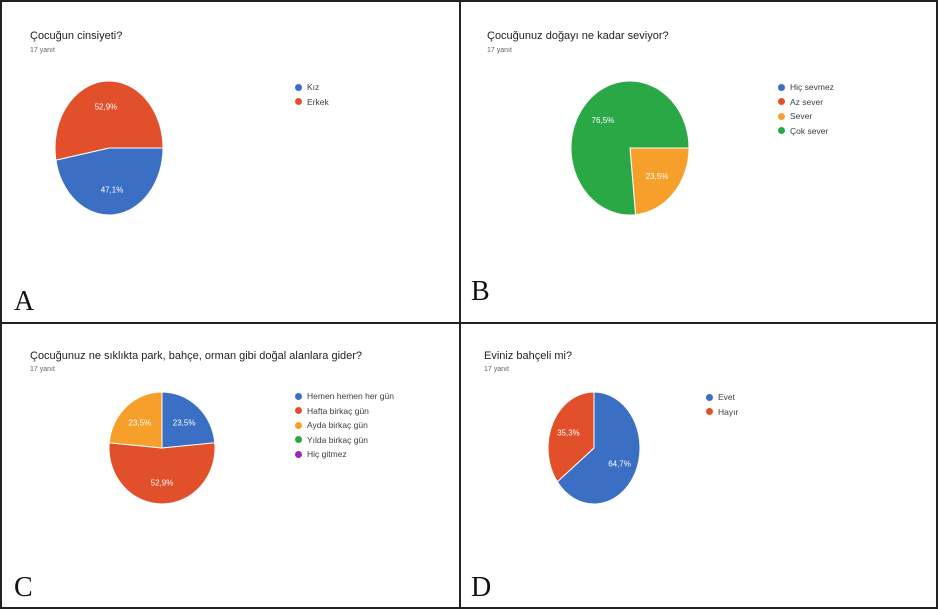 This screenshot has width=938, height=613. What do you see at coordinates (162, 473) in the screenshot?
I see `pie-slice-hafta-birkaç-gün` at bounding box center [162, 473].